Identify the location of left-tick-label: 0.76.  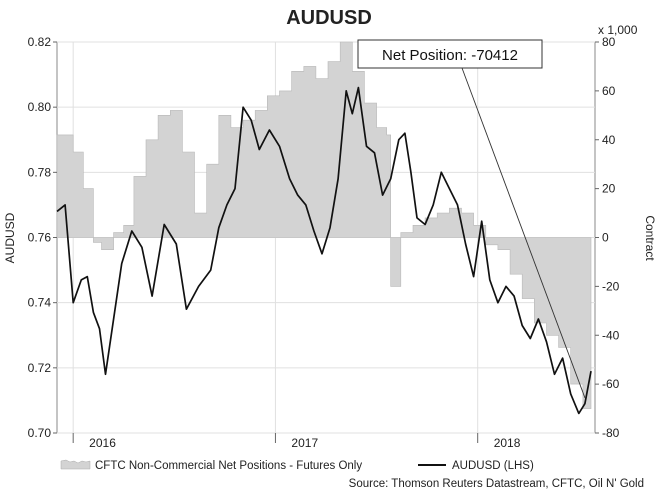
(40, 238).